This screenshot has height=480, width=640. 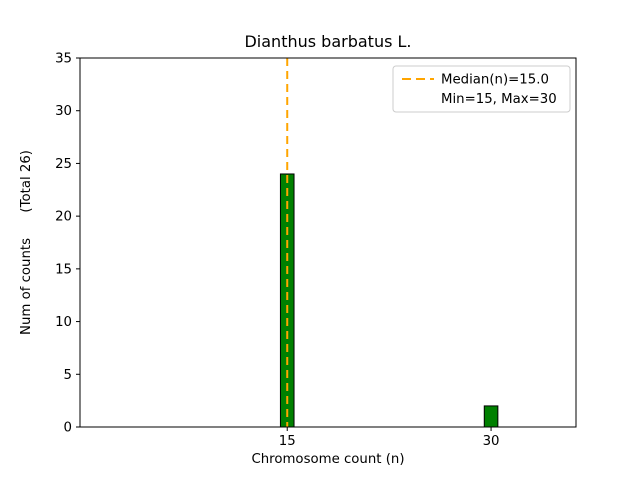 I want to click on x-tick-label: 30, so click(x=491, y=441).